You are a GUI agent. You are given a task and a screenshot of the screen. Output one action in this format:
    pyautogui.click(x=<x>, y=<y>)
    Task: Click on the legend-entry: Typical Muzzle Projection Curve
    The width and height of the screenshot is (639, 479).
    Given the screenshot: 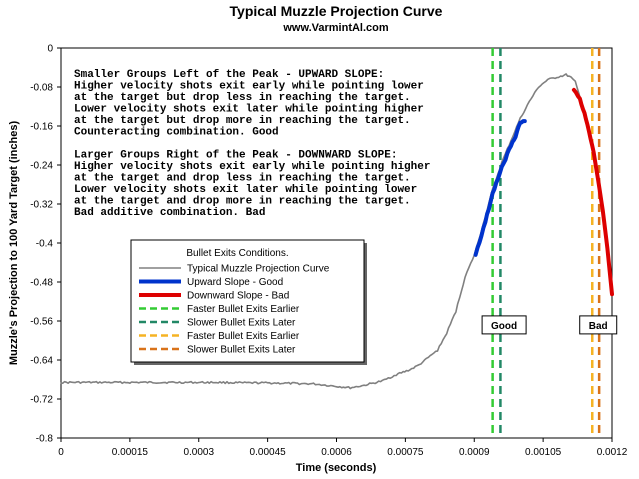 What is the action you would take?
    pyautogui.click(x=258, y=269)
    